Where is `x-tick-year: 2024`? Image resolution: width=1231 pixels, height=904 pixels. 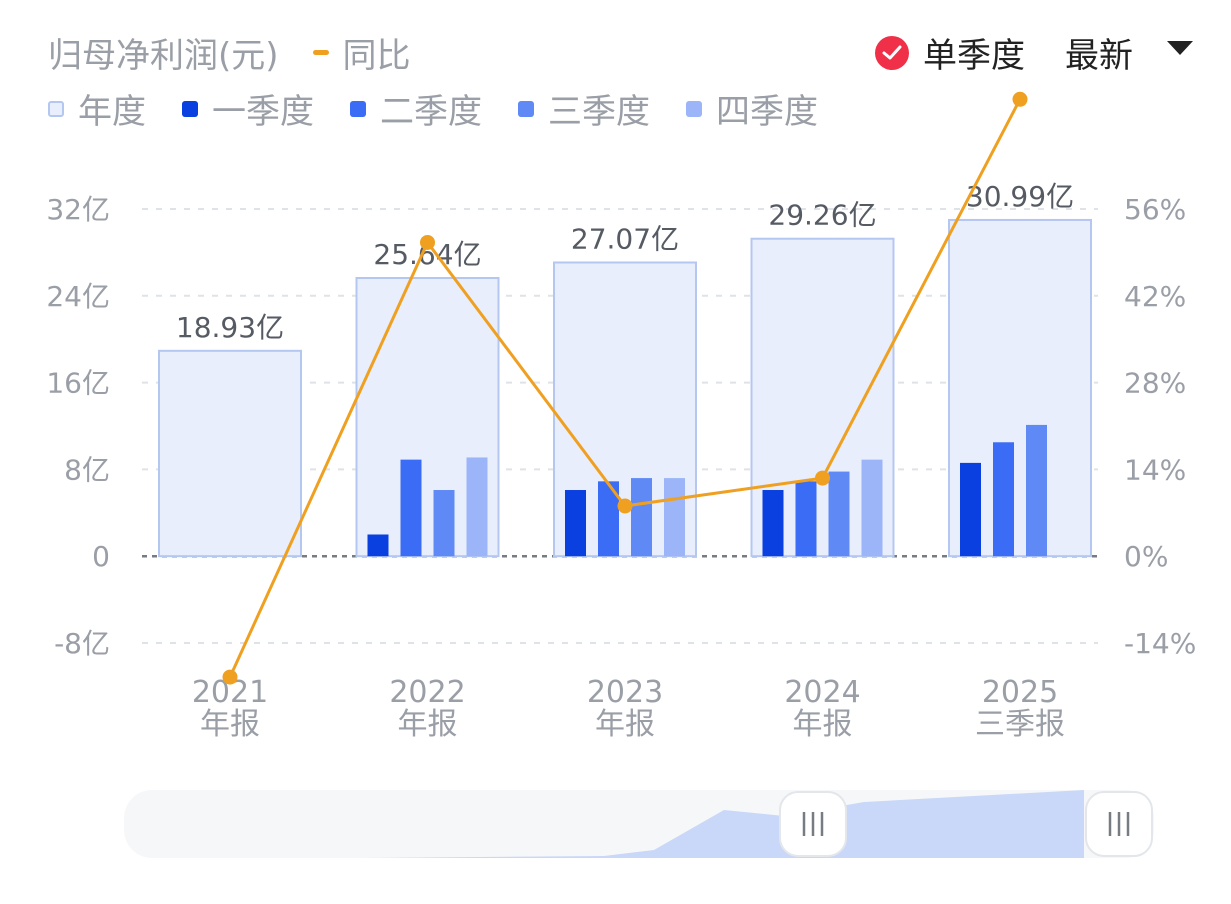
x-tick-year: 2024 is located at coordinates (822, 692).